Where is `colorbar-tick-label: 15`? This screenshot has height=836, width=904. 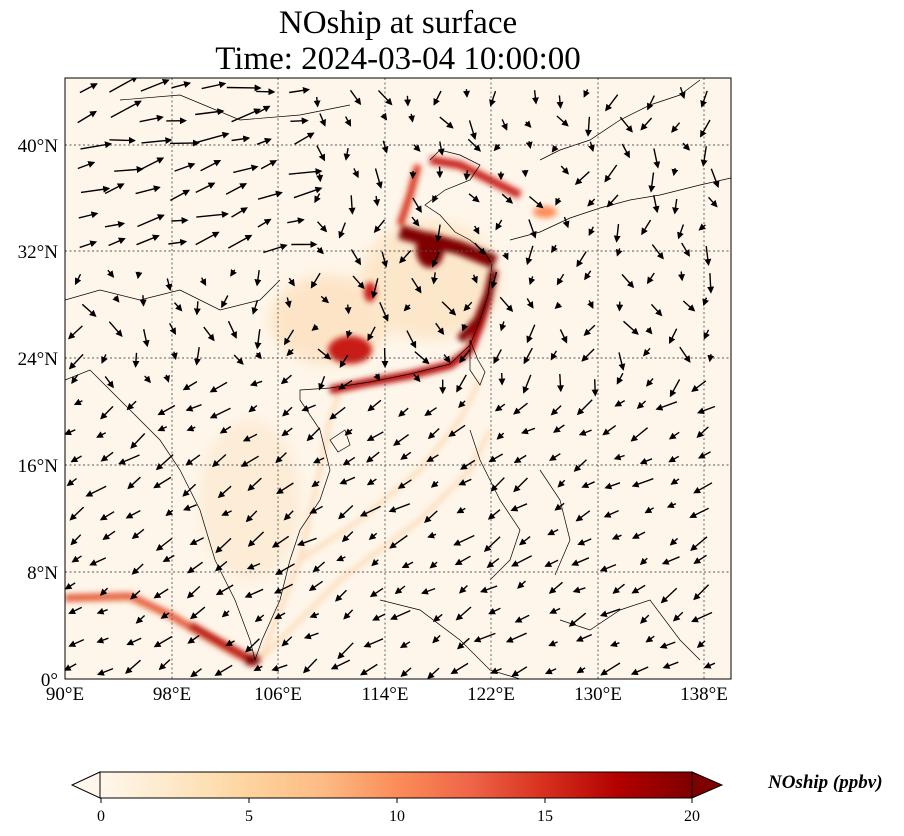 colorbar-tick-label: 15 is located at coordinates (545, 816).